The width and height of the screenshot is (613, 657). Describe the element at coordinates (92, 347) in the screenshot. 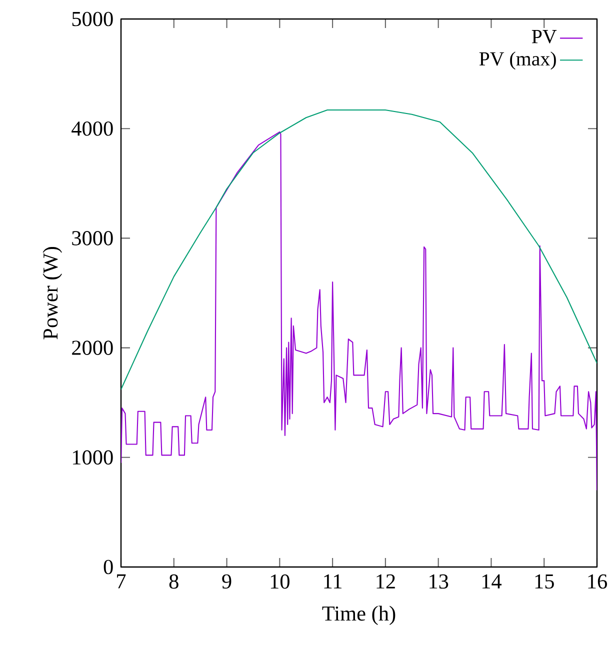

I see `y-tick-label: 2000` at that location.